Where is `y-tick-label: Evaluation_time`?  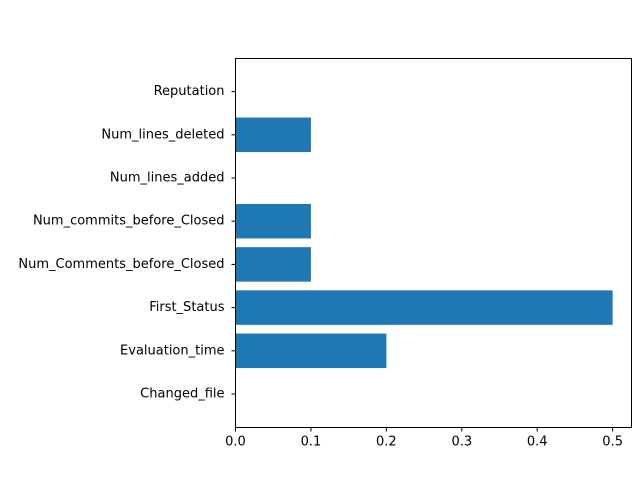
y-tick-label: Evaluation_time is located at coordinates (172, 350).